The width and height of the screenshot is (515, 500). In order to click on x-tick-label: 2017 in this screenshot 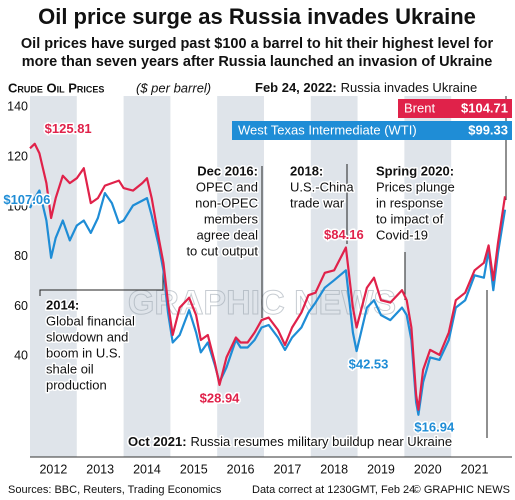, I will do `click(287, 469)`.